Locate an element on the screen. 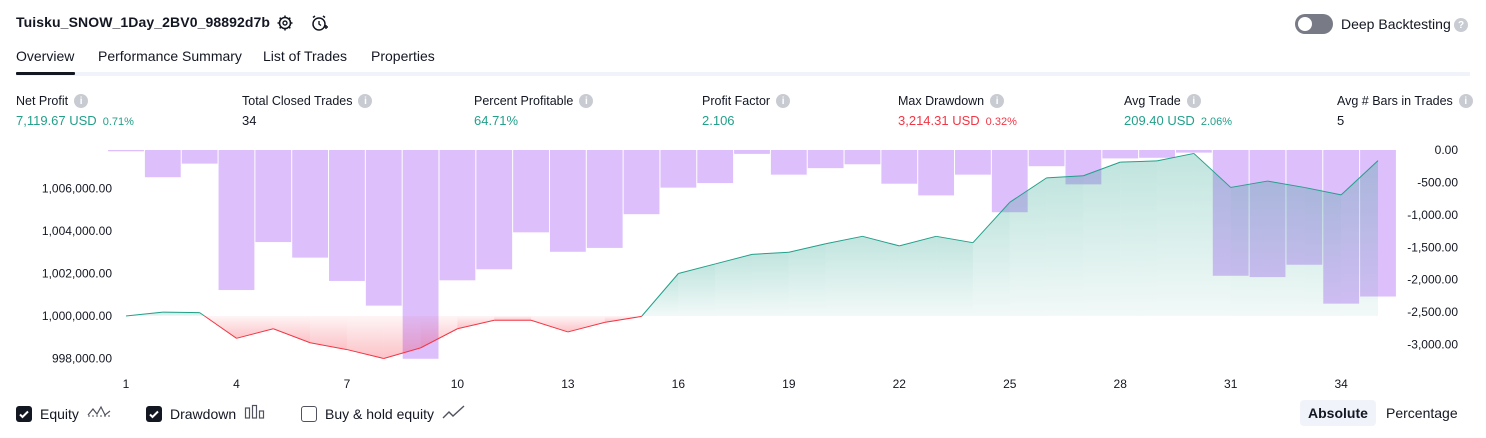  legend-equity: Equity is located at coordinates (63, 413).